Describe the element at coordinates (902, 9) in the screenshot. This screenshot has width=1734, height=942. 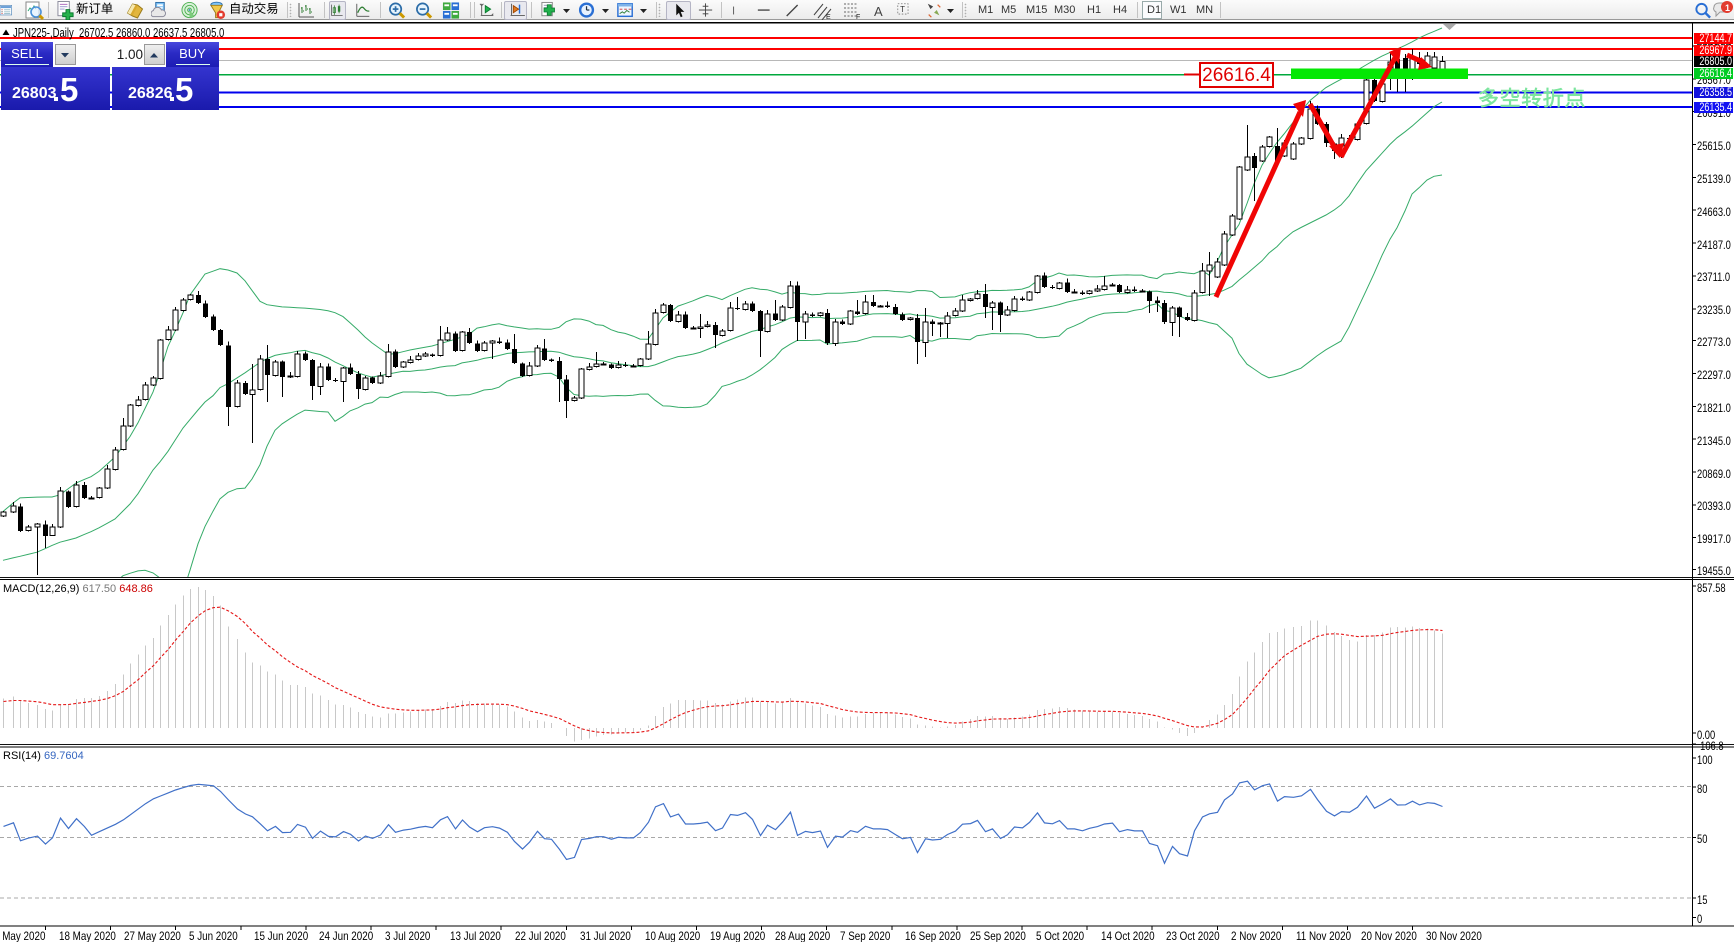
I see `svg-text: T` at that location.